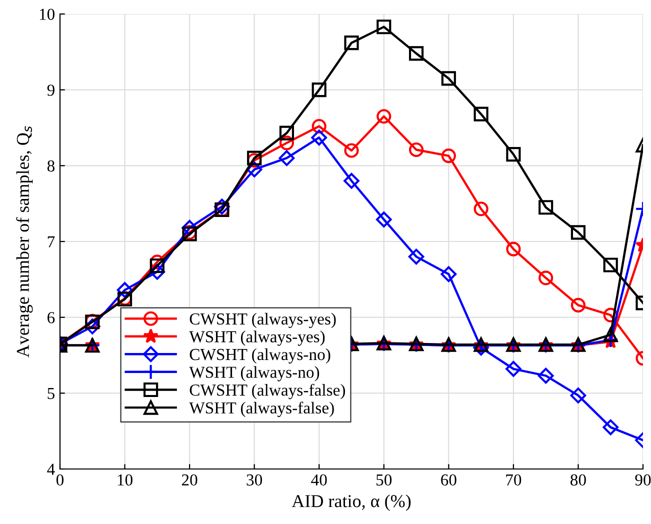 This screenshot has height=524, width=651. Describe the element at coordinates (268, 392) in the screenshot. I see `legend-label: CWSHT (always-false)` at that location.